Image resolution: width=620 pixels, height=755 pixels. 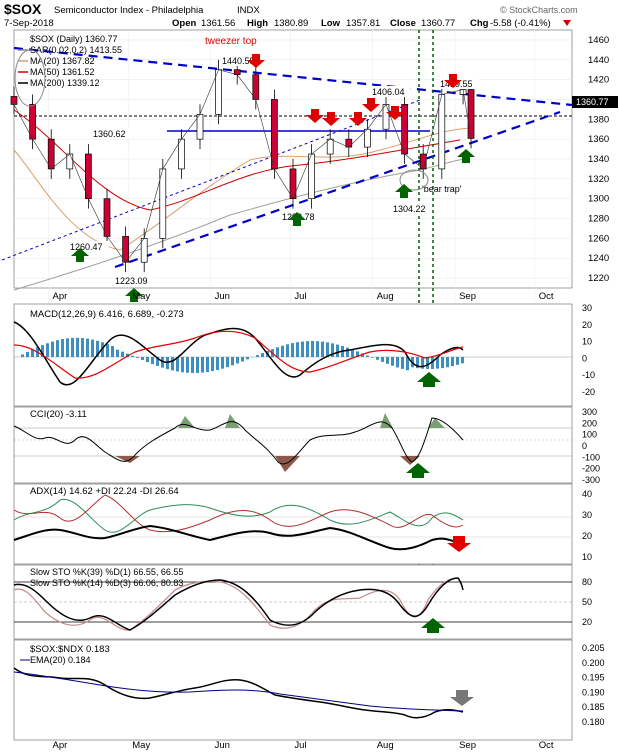 What do you see at coordinates (300, 296) in the screenshot?
I see `price-month-label: Jul` at bounding box center [300, 296].